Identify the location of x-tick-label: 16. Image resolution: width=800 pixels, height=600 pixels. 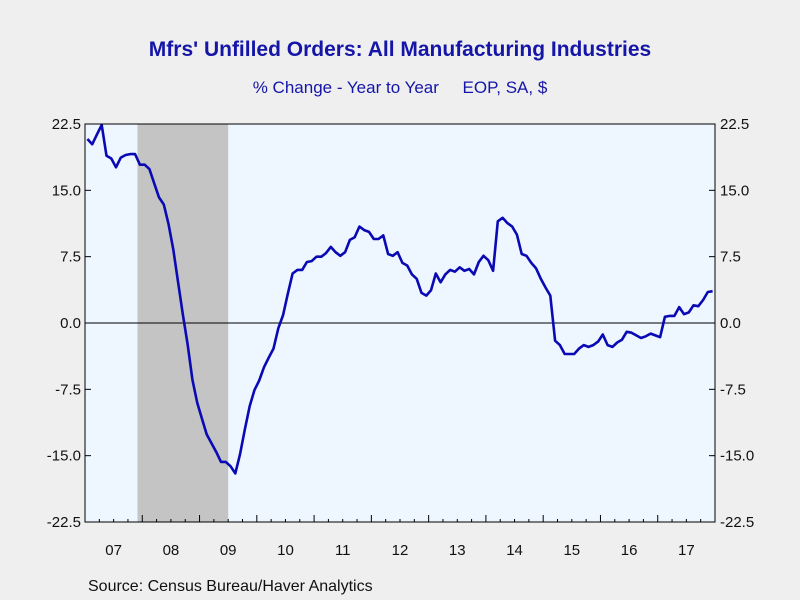
(629, 550).